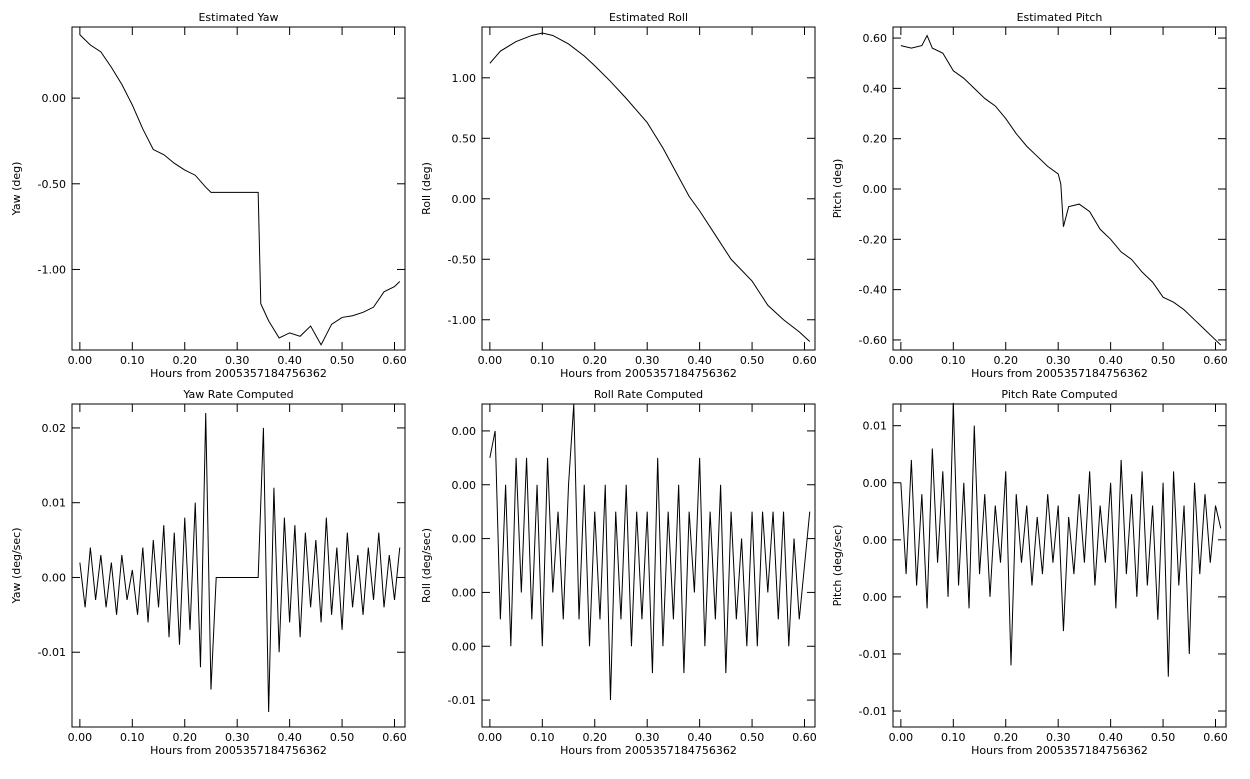 The image size is (1250, 779). What do you see at coordinates (873, 340) in the screenshot?
I see `y-tick-label: -0.60` at bounding box center [873, 340].